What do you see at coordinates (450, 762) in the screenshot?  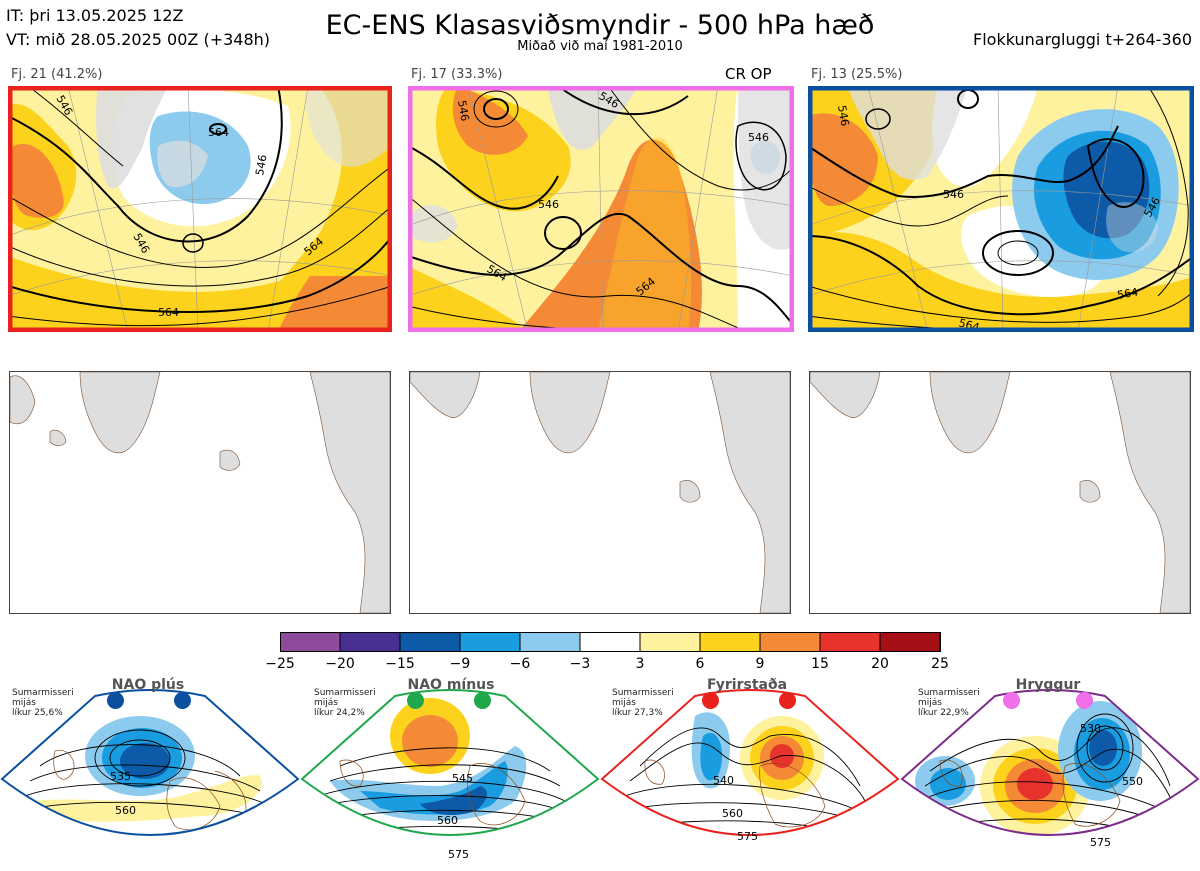 I see `regime-2-frame` at bounding box center [450, 762].